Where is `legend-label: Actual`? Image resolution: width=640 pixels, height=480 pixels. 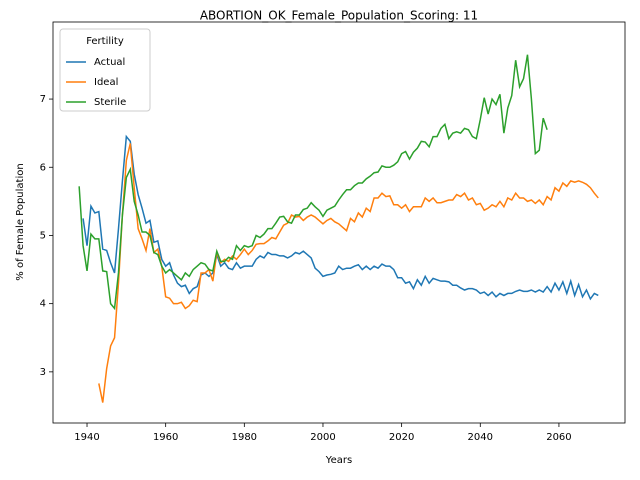 legend-label: Actual is located at coordinates (109, 62).